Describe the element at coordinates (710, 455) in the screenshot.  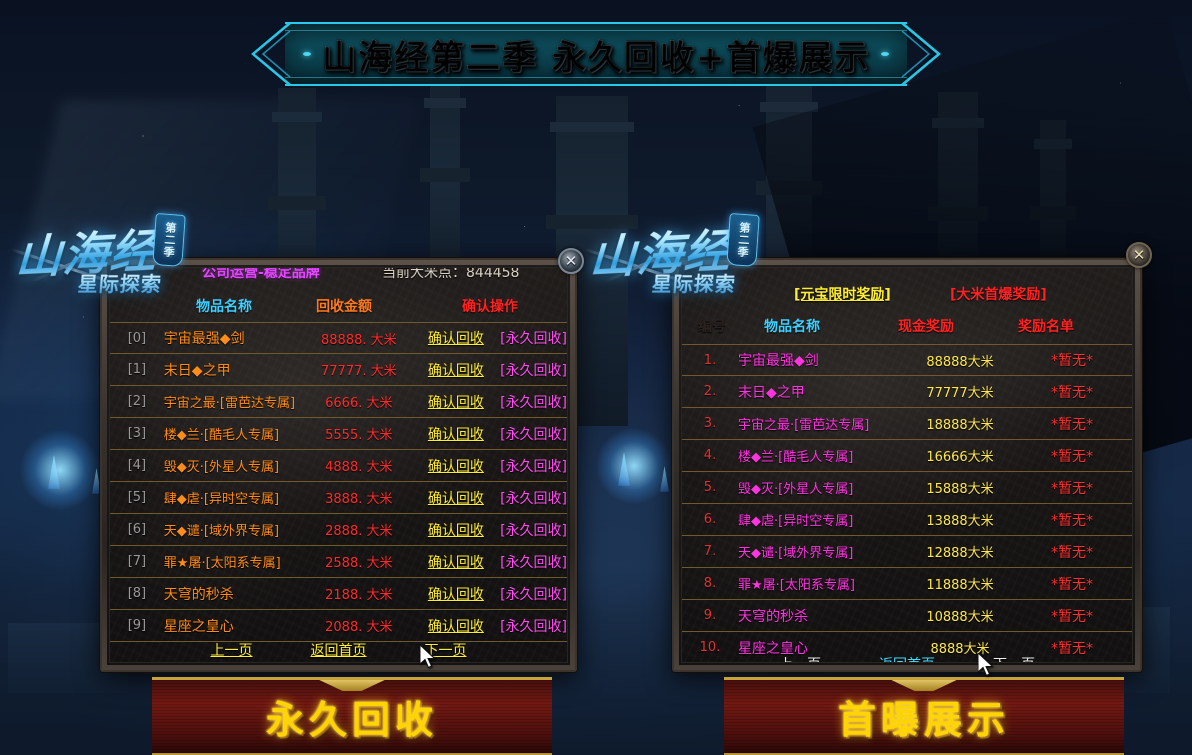
I see `row-index: 4.` at that location.